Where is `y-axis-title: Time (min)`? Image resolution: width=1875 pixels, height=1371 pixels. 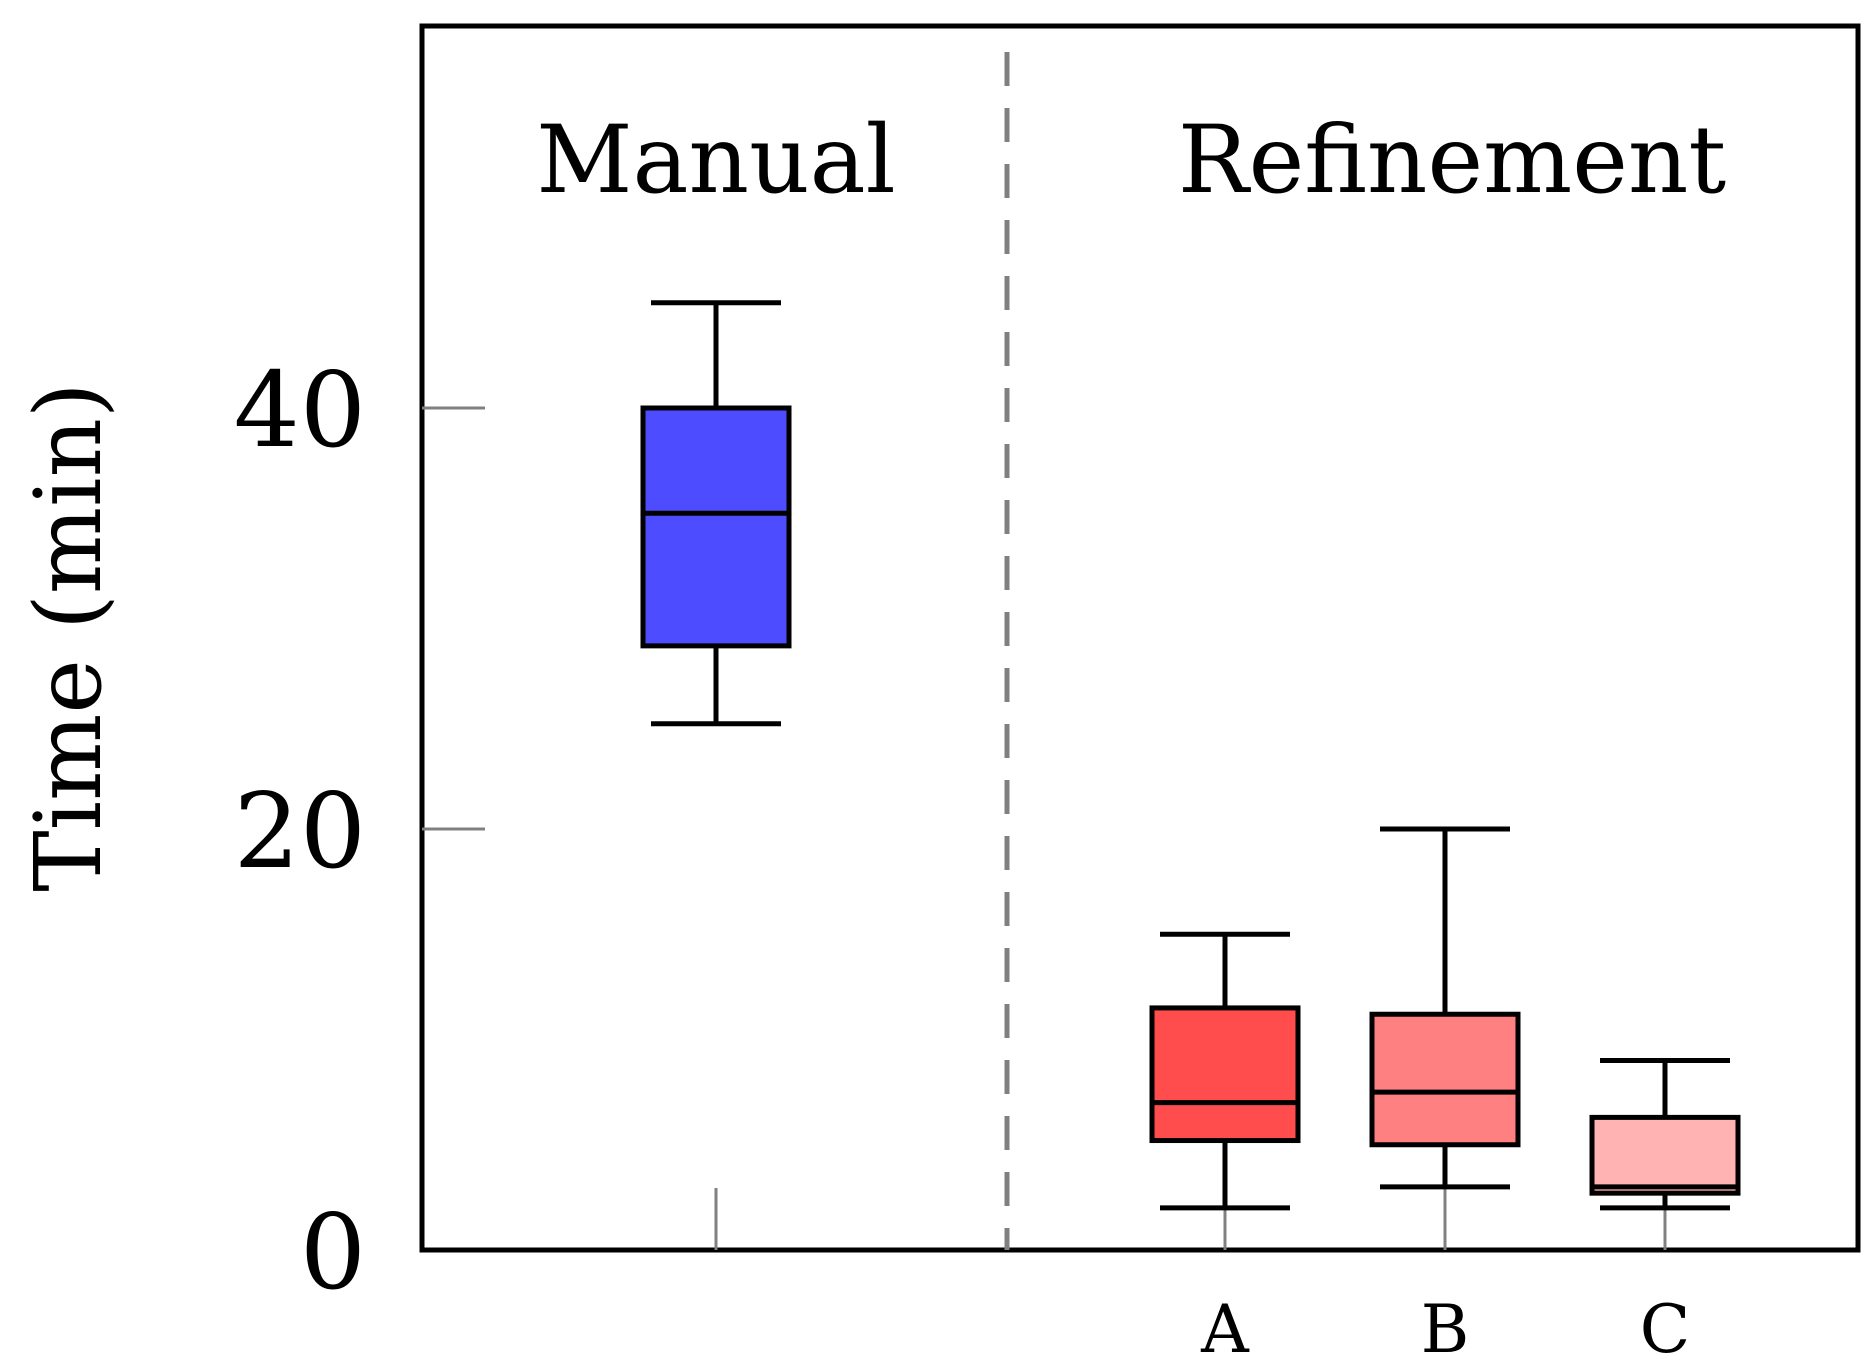 y-axis-title: Time (min) is located at coordinates (68, 636).